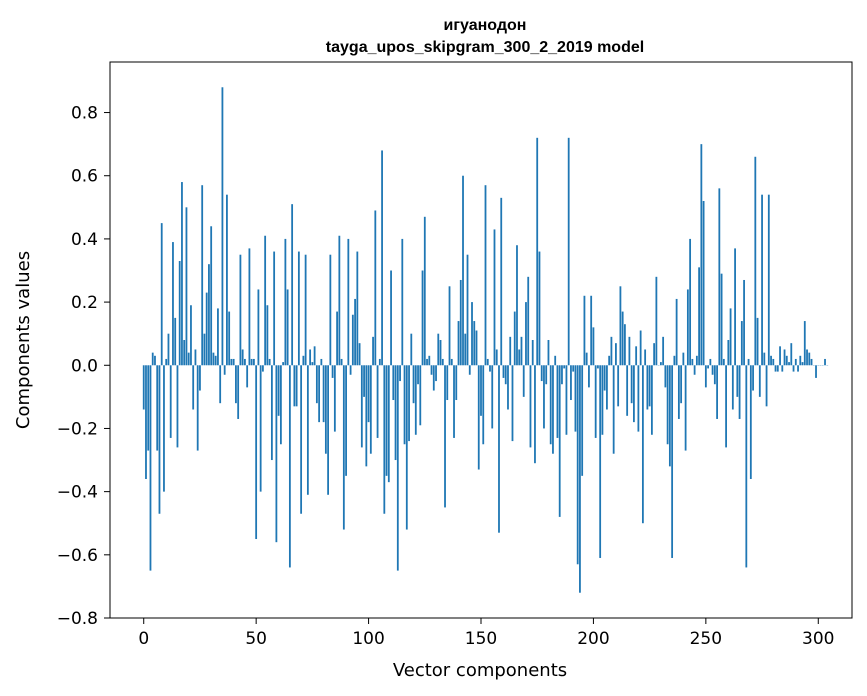  Describe the element at coordinates (480, 670) in the screenshot. I see `x-axis-label: Vector components` at that location.